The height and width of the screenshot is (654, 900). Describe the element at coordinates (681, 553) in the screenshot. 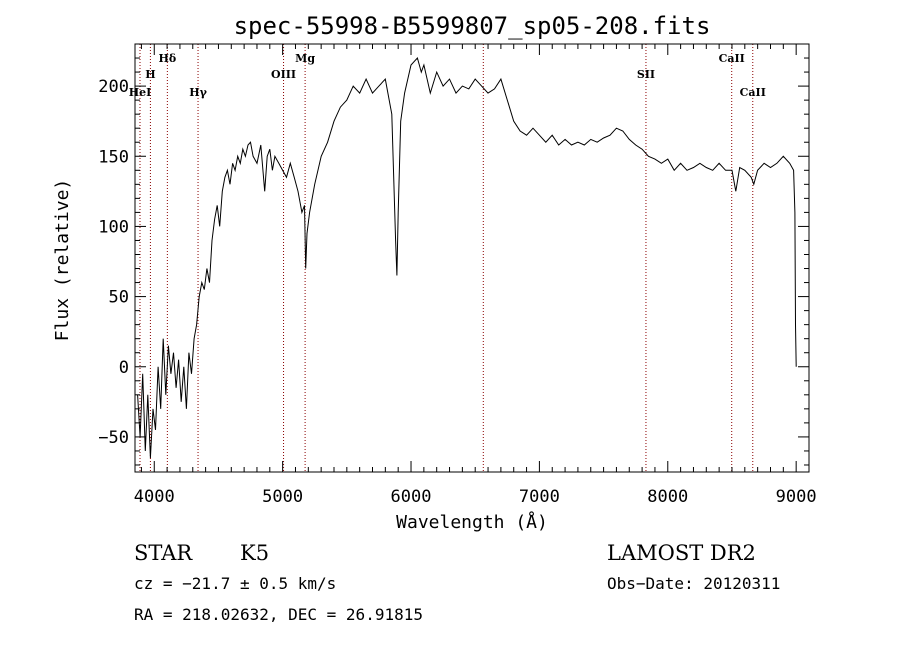

I see `survey-name: LAMOST DR2` at that location.